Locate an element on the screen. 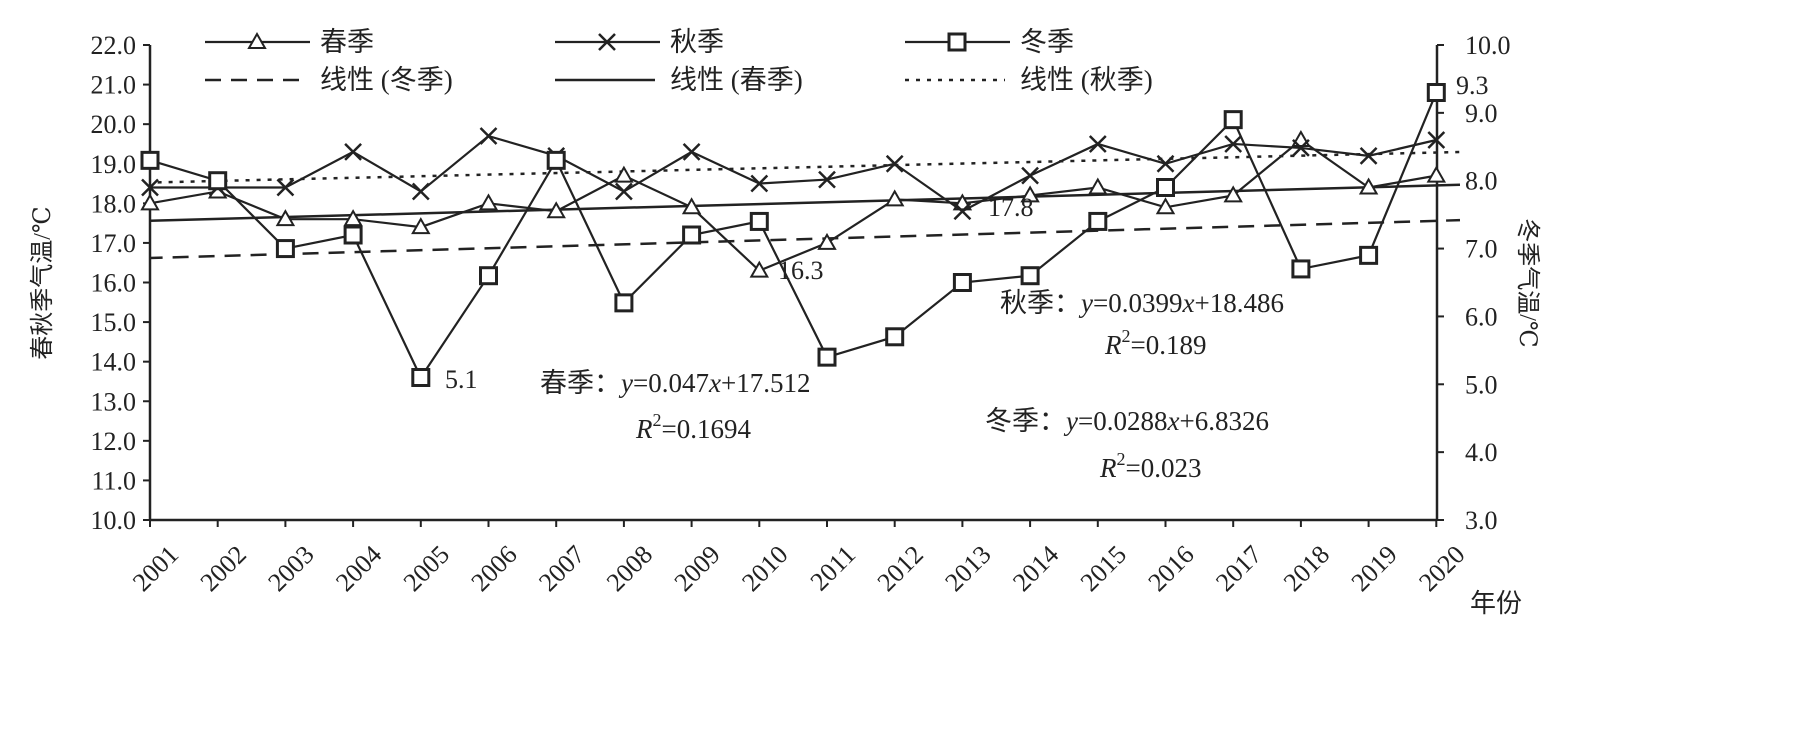  x-tick-label: 2017 is located at coordinates (1238, 568).